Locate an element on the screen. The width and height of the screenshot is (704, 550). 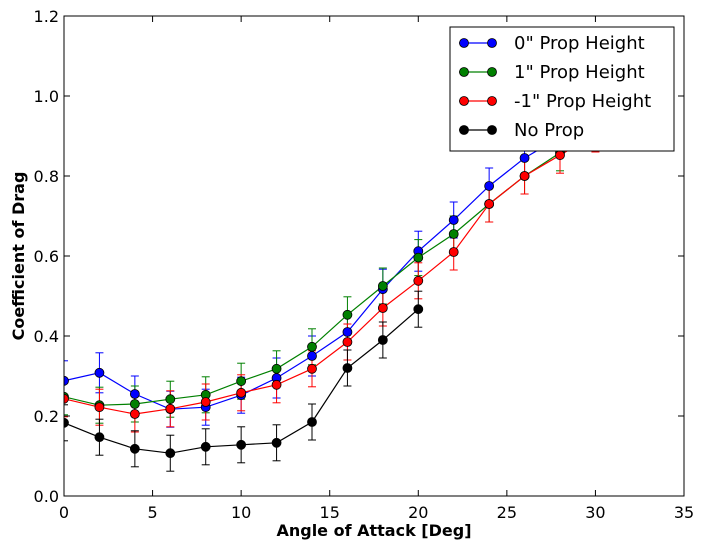
legend-label: 1" Prop Height is located at coordinates (579, 72).